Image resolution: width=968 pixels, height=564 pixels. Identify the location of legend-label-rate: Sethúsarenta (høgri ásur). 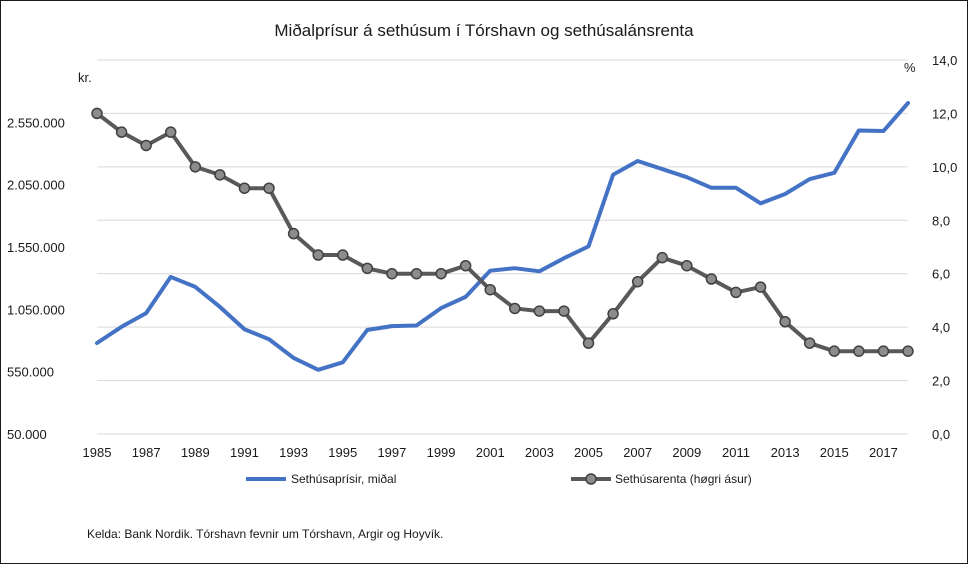
(683, 479).